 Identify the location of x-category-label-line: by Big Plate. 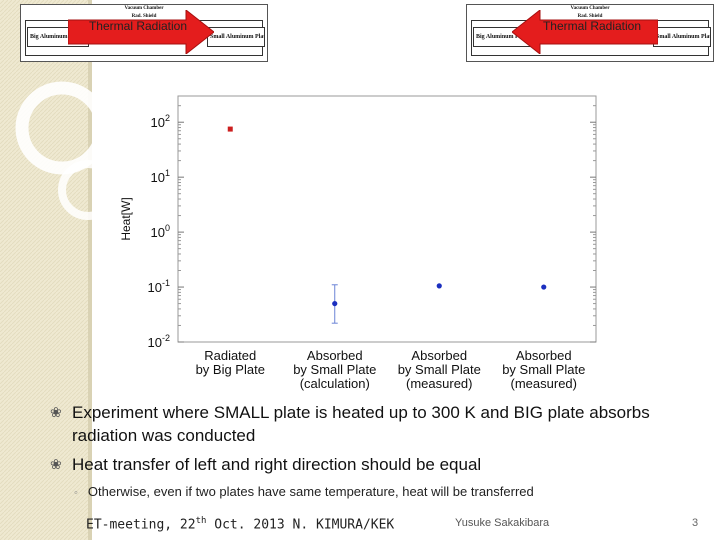
(230, 369).